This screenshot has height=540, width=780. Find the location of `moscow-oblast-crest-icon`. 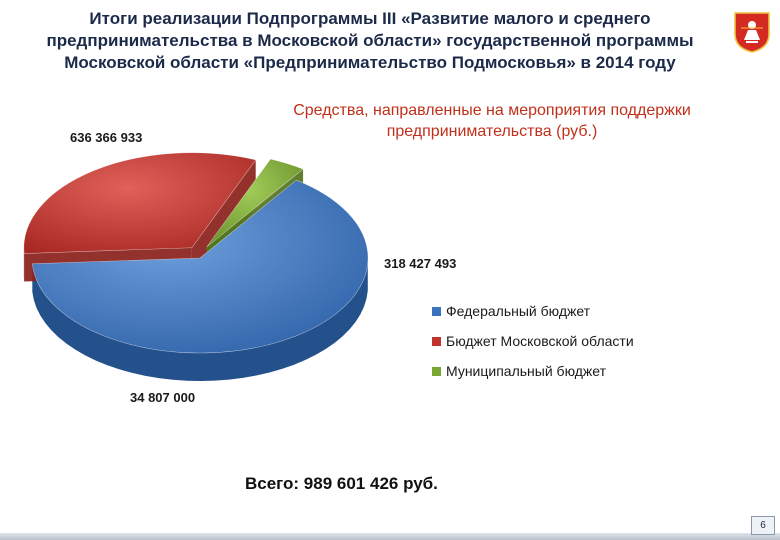

moscow-oblast-crest-icon is located at coordinates (752, 32).